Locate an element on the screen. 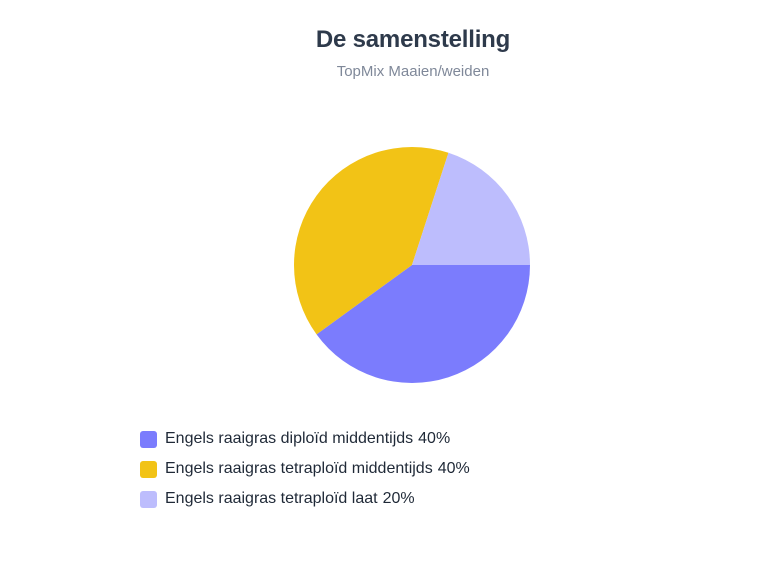 This screenshot has width=768, height=566. legend-series-name: Engels raaigras tetraploïd middentijds is located at coordinates (299, 468).